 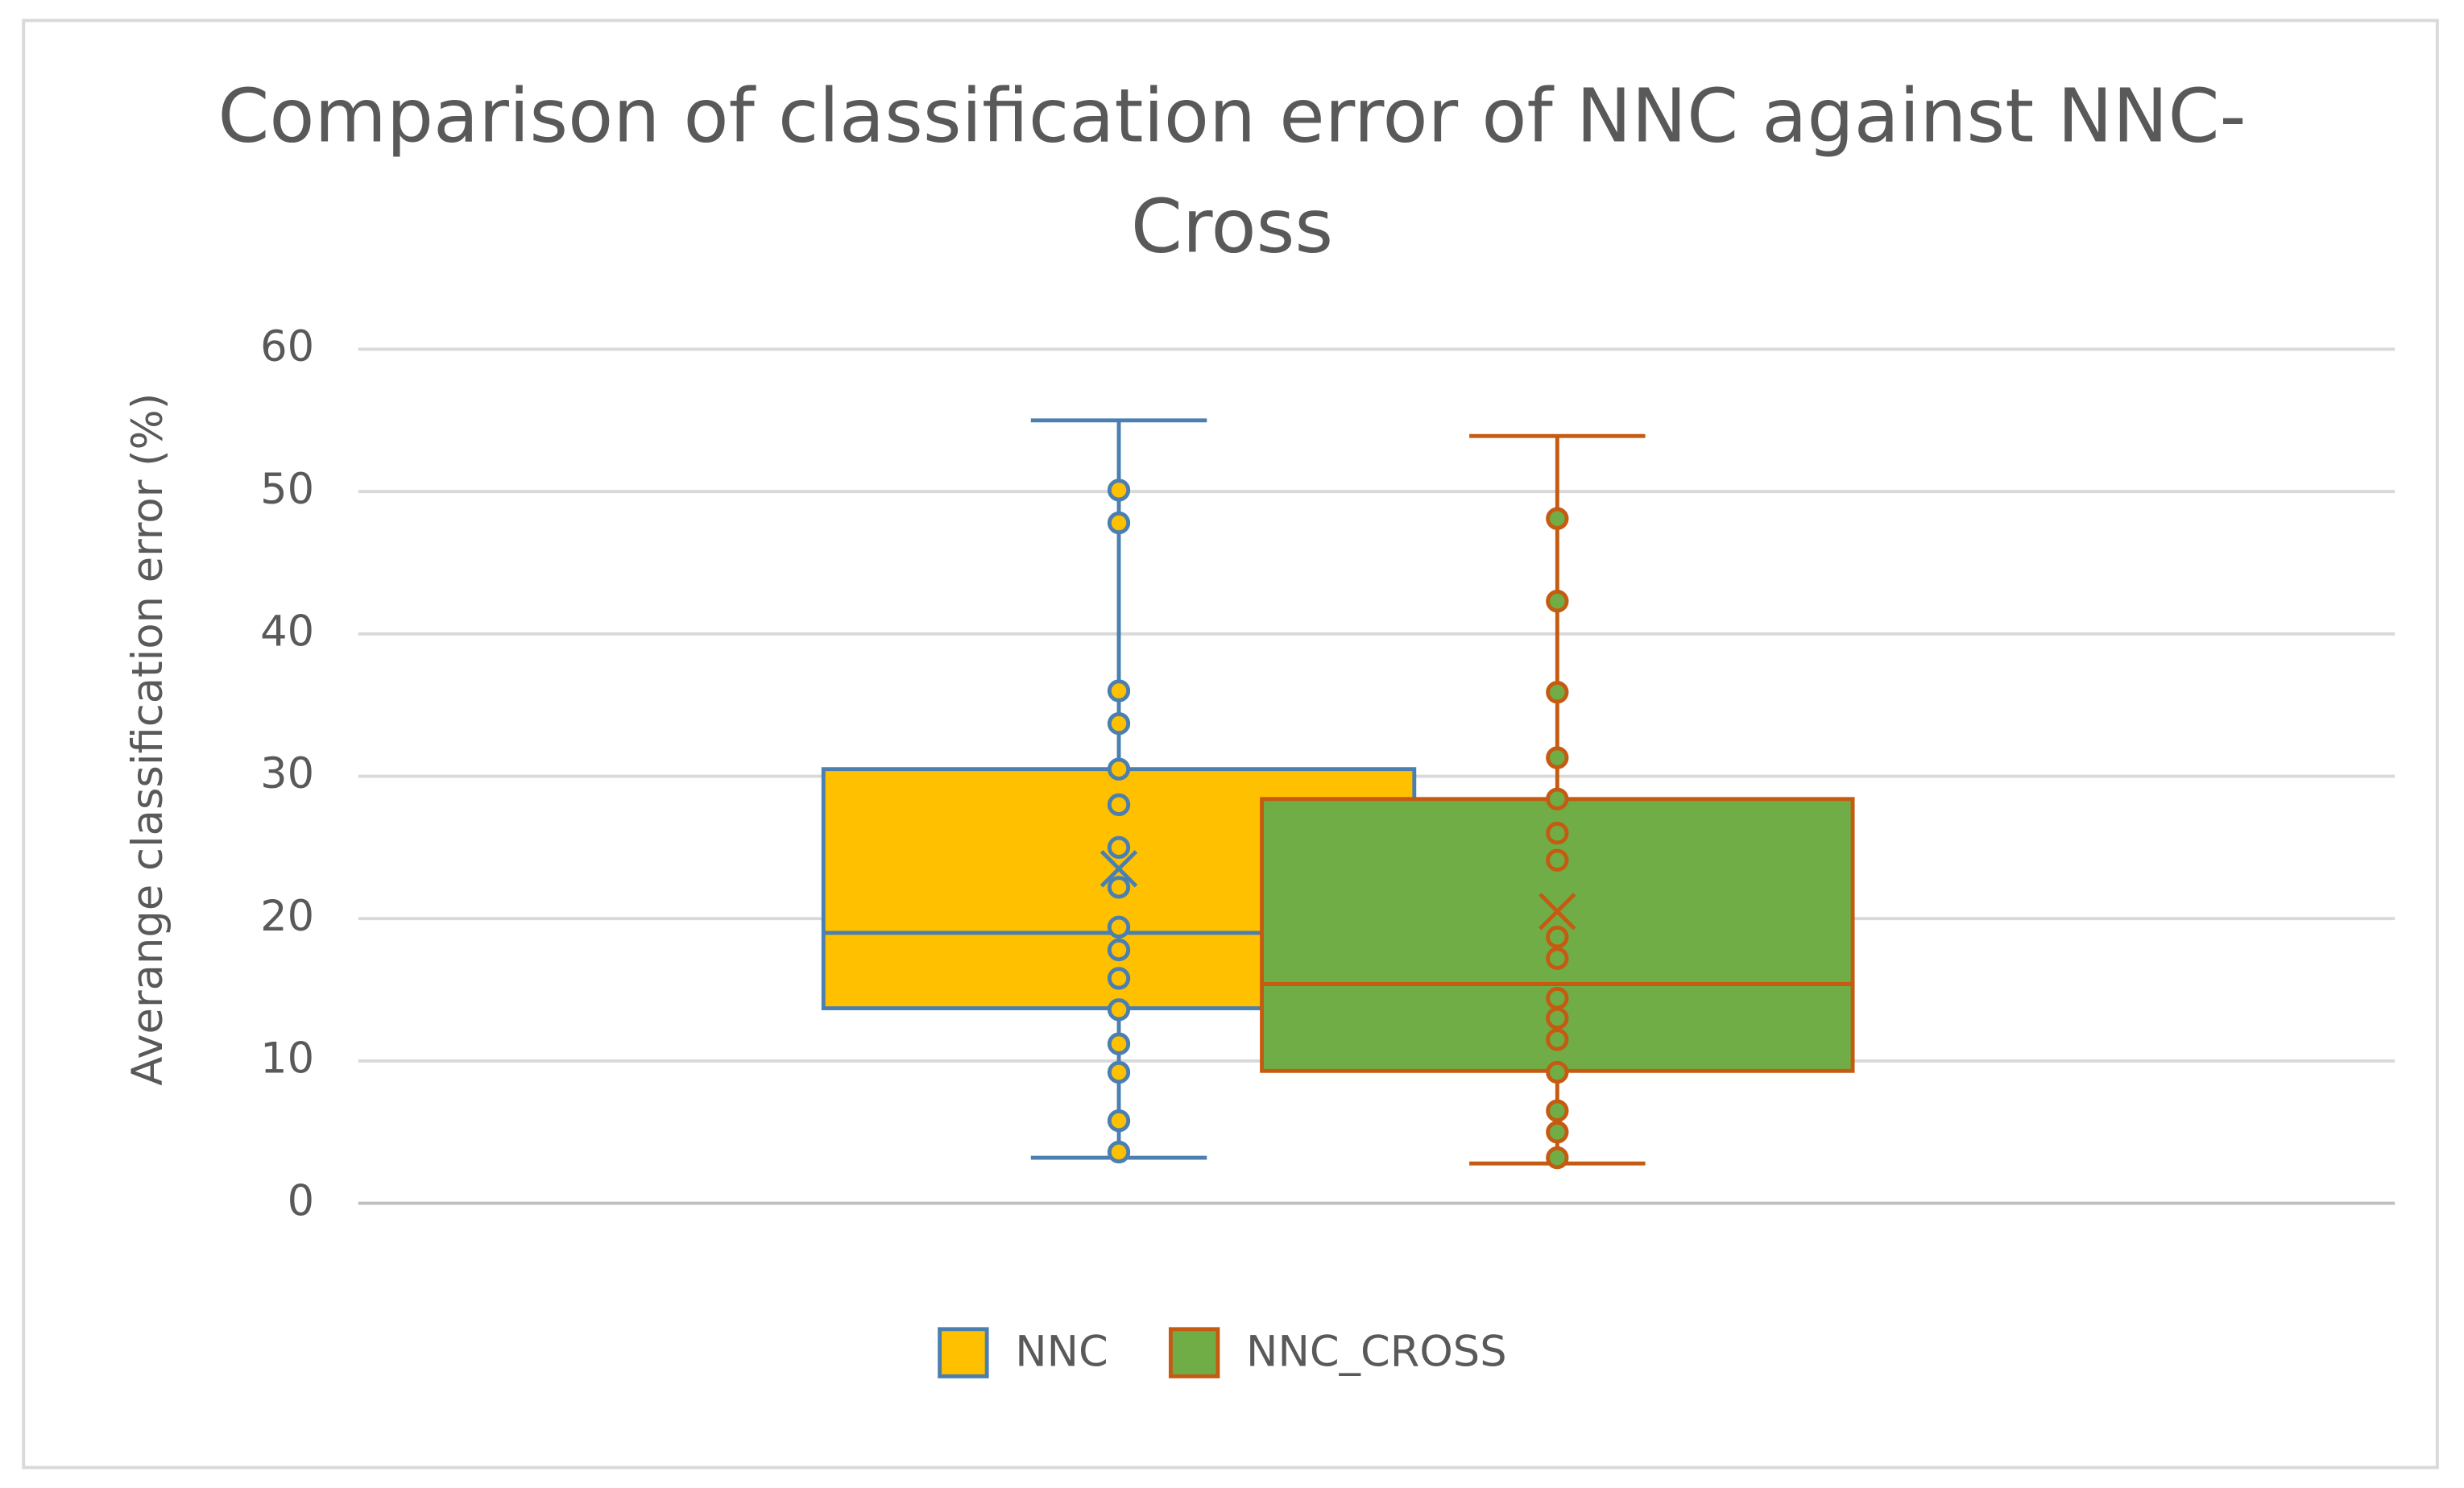 What do you see at coordinates (301, 1200) in the screenshot?
I see `y-tick-label: 0` at bounding box center [301, 1200].